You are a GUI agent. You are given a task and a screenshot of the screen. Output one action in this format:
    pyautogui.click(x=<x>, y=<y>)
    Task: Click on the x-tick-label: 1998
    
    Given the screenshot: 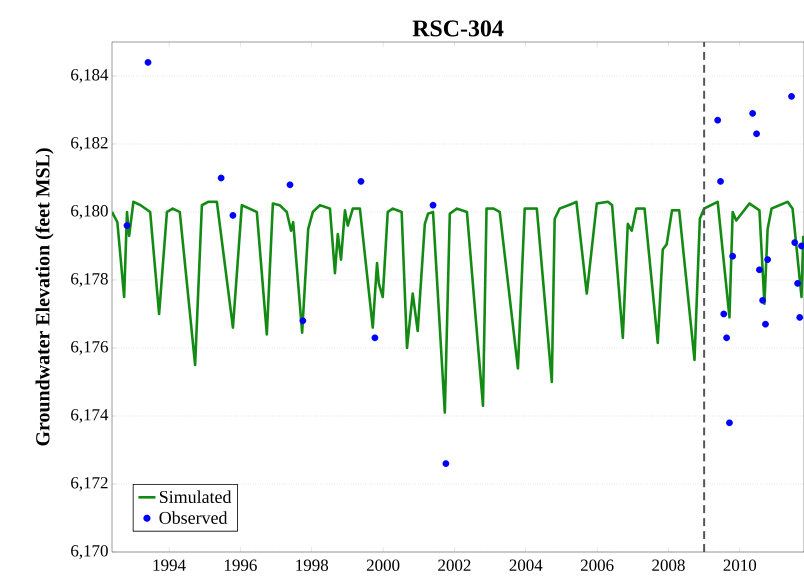 What is the action you would take?
    pyautogui.click(x=312, y=565)
    